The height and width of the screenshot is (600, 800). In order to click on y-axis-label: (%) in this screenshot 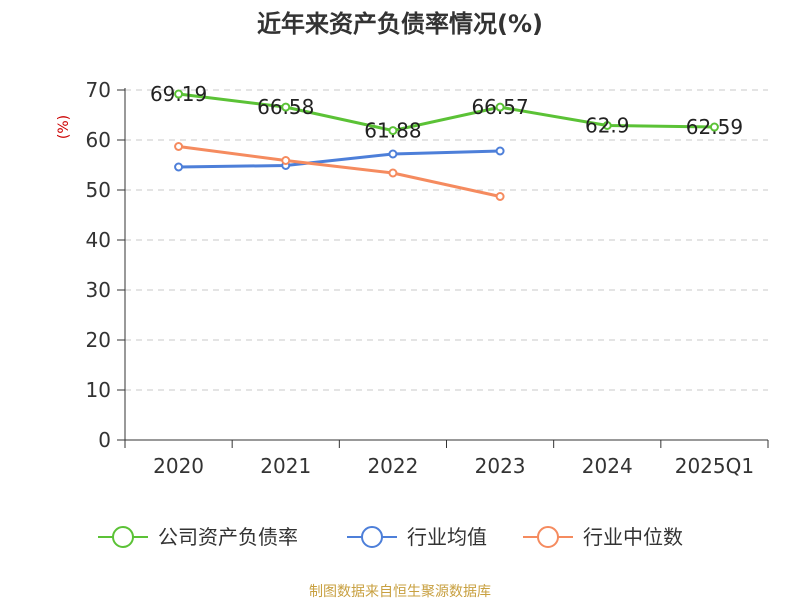, I will do `click(64, 127)`.